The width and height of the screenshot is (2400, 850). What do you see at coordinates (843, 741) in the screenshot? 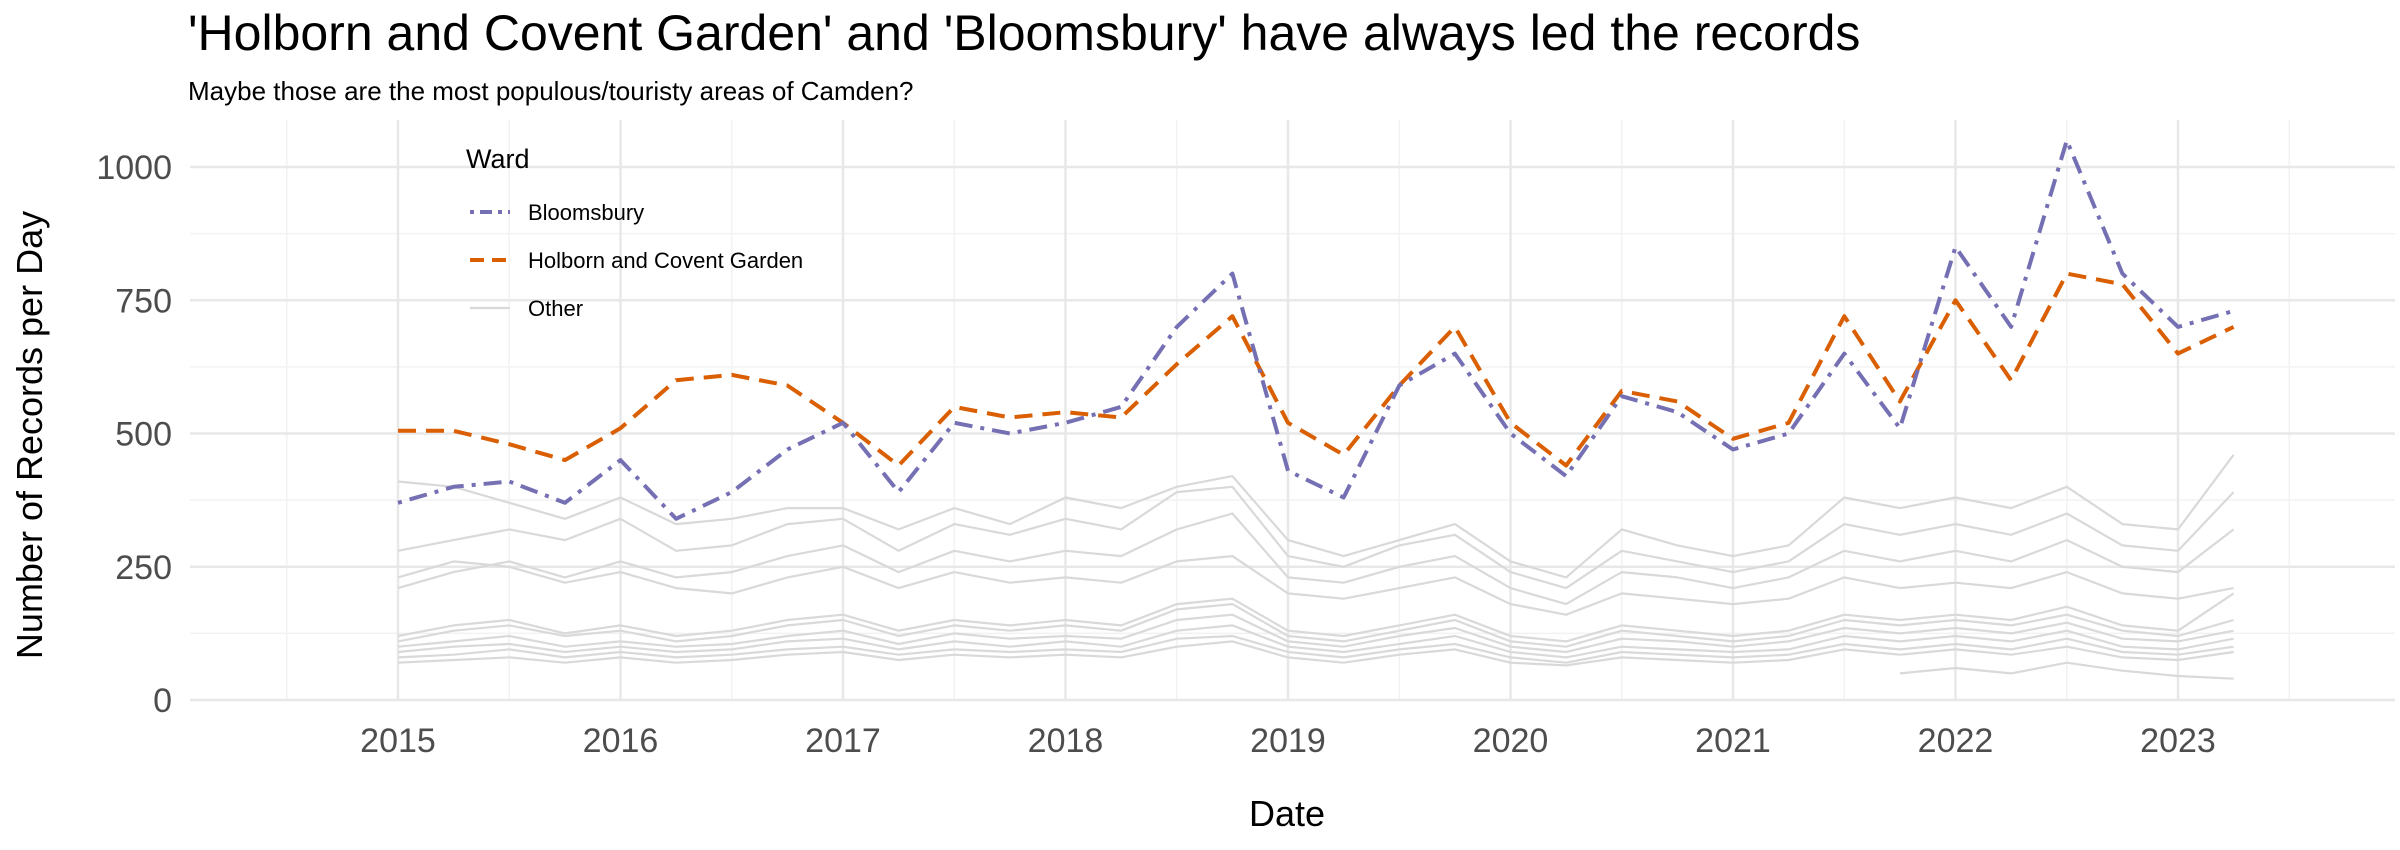
I see `x-tick-label: 2017` at bounding box center [843, 741].